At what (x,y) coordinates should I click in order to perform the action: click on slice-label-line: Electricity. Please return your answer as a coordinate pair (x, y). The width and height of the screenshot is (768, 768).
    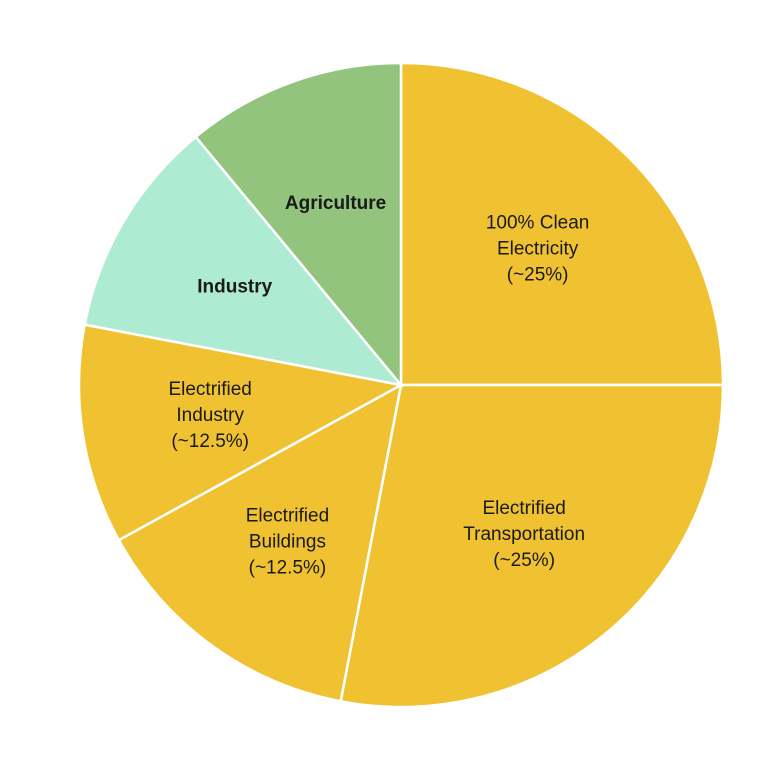
    Looking at the image, I should click on (538, 248).